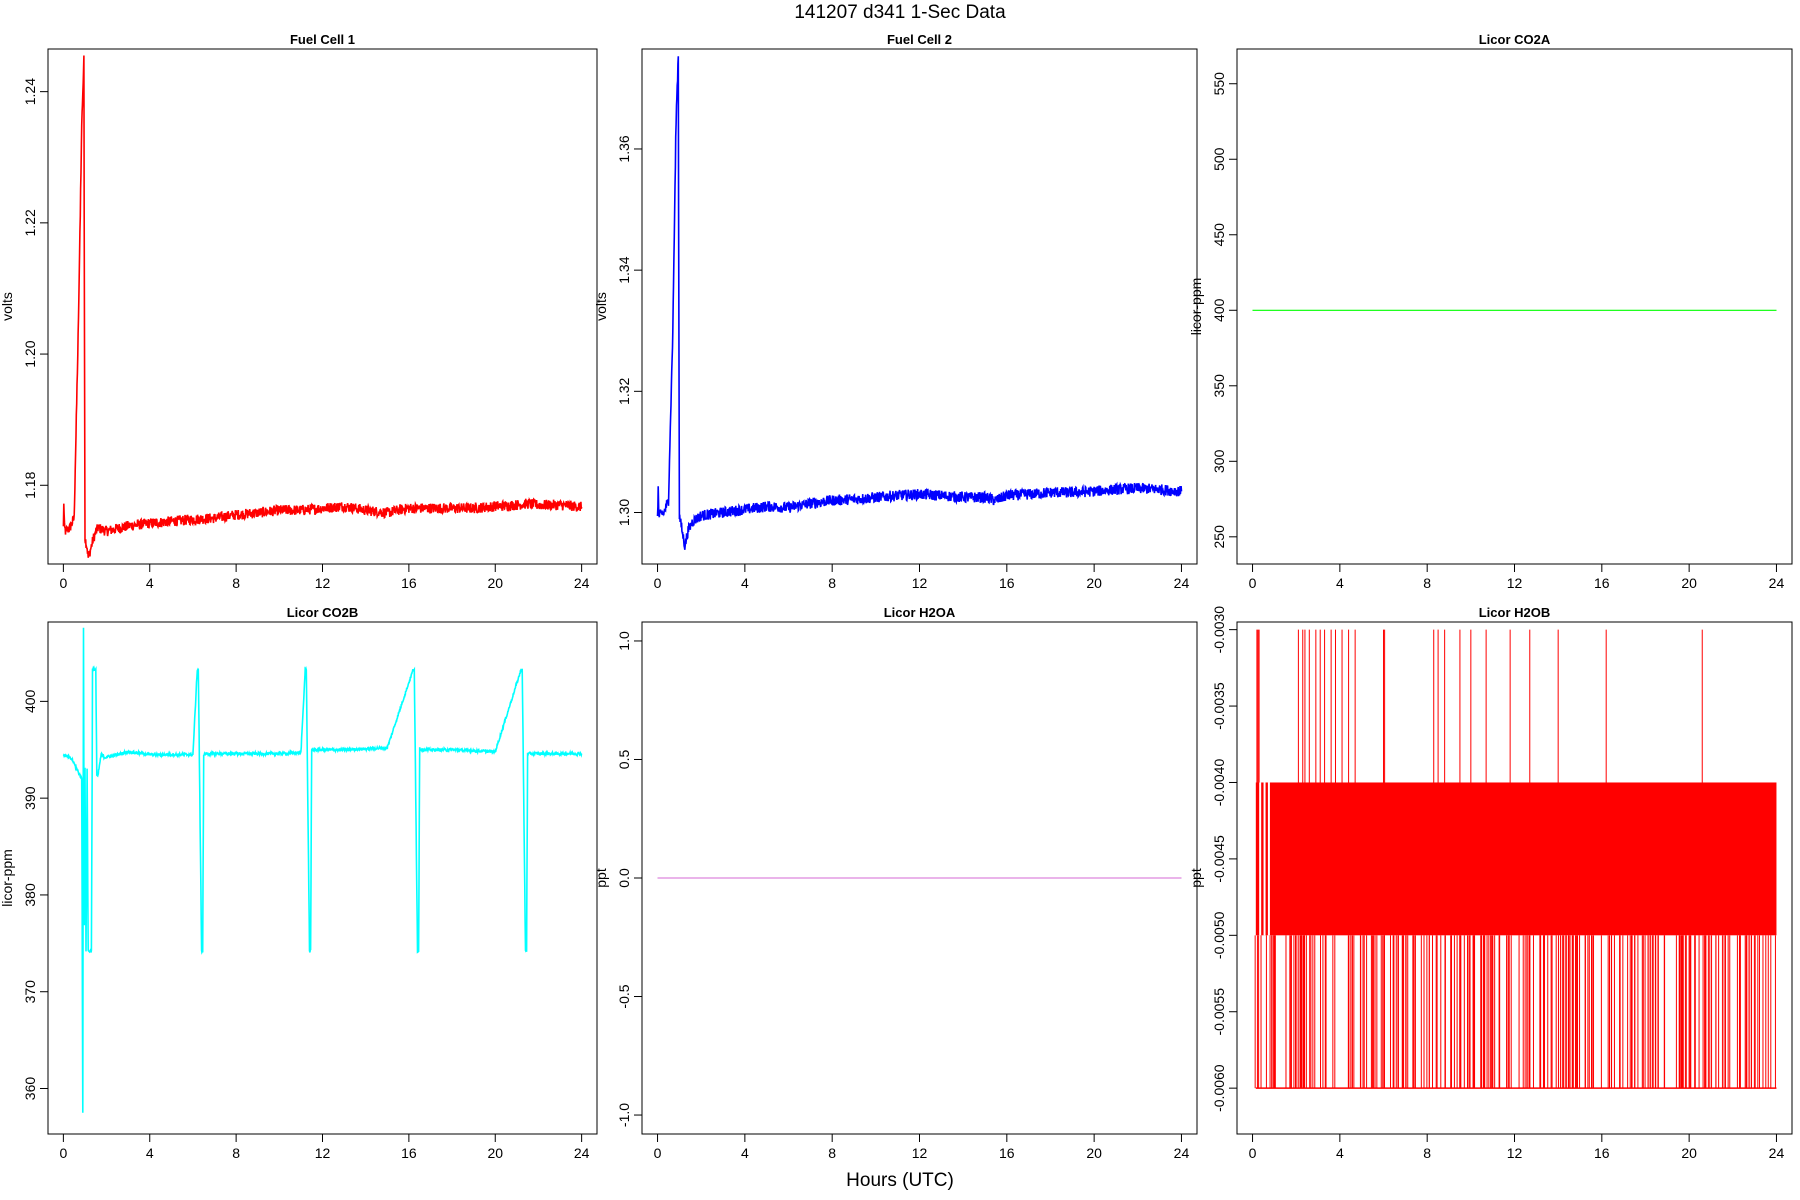  What do you see at coordinates (1219, 386) in the screenshot?
I see `y-tick-label: 350` at bounding box center [1219, 386].